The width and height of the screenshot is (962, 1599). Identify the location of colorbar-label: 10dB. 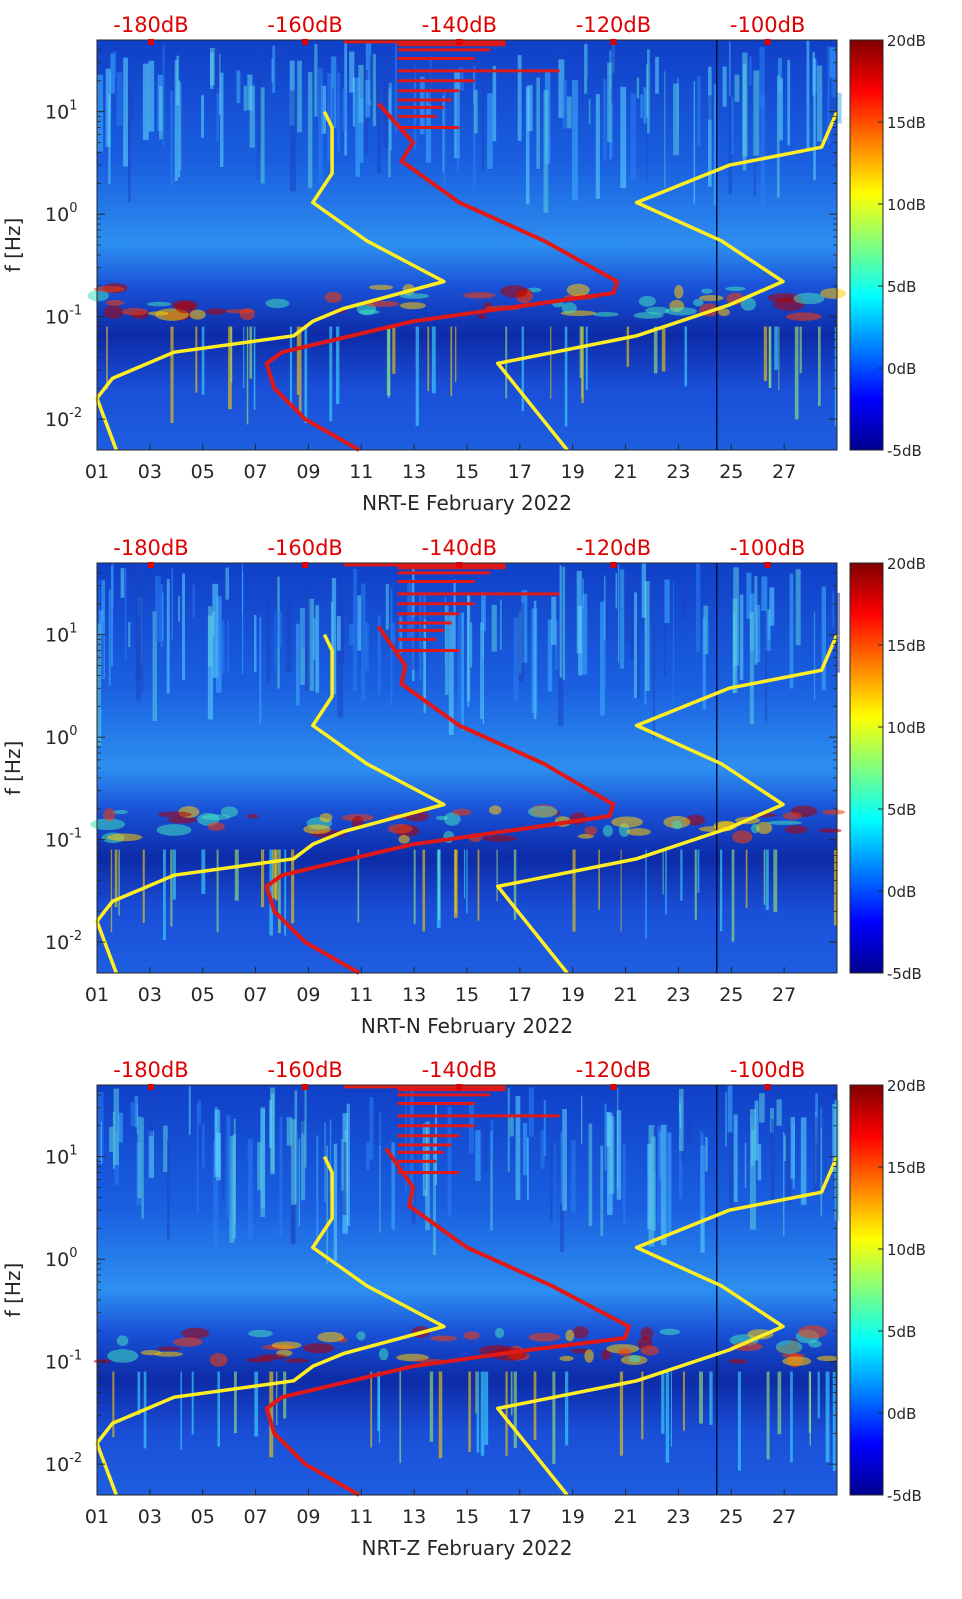
(906, 1250).